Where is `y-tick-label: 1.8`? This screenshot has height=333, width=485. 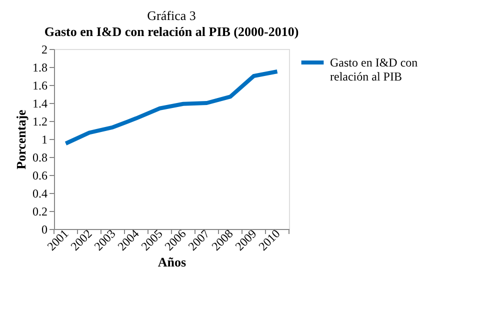
y-tick-label: 1.8 is located at coordinates (40, 67).